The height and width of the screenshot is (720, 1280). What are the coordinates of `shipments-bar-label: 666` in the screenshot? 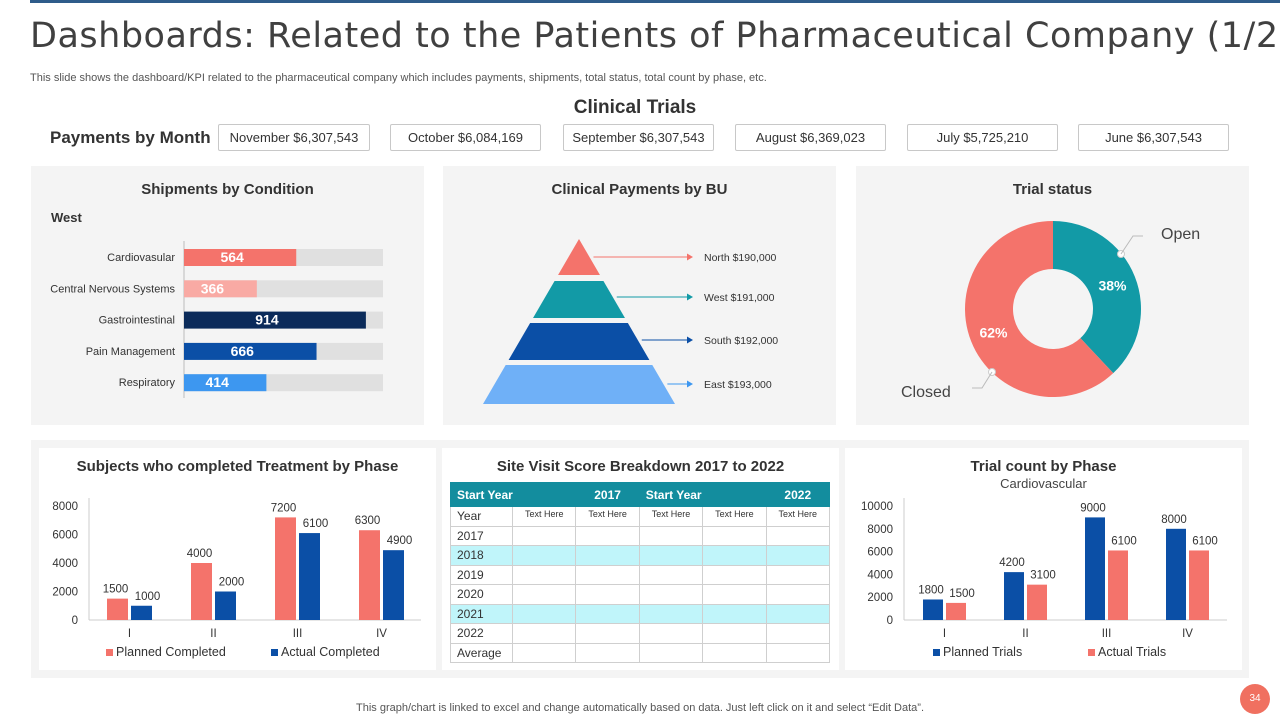 It's located at (243, 351).